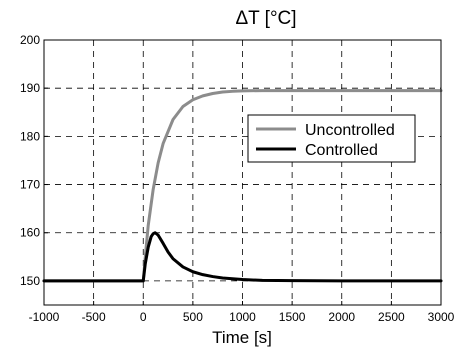 The height and width of the screenshot is (351, 457). Describe the element at coordinates (341, 317) in the screenshot. I see `x-tick-label: 2000` at that location.